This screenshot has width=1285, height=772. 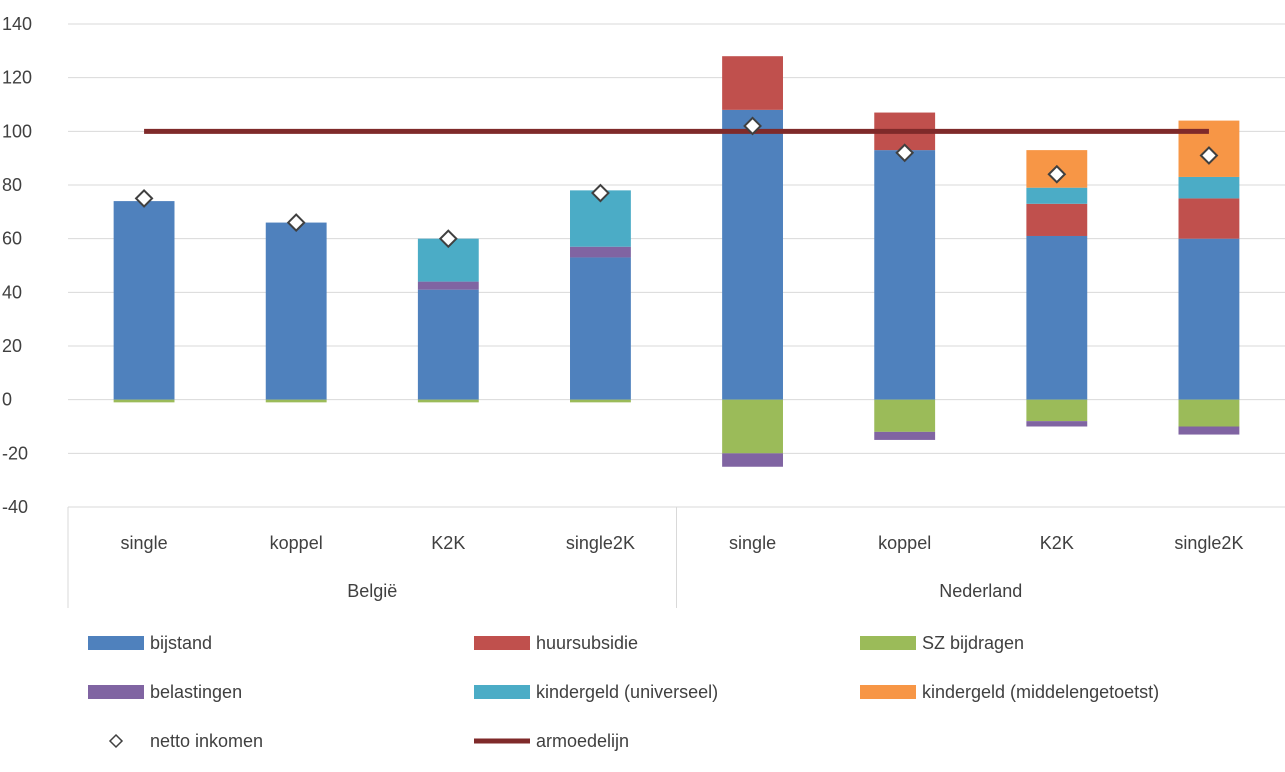 I want to click on legend-label: kindergeld (universeel), so click(x=627, y=692).